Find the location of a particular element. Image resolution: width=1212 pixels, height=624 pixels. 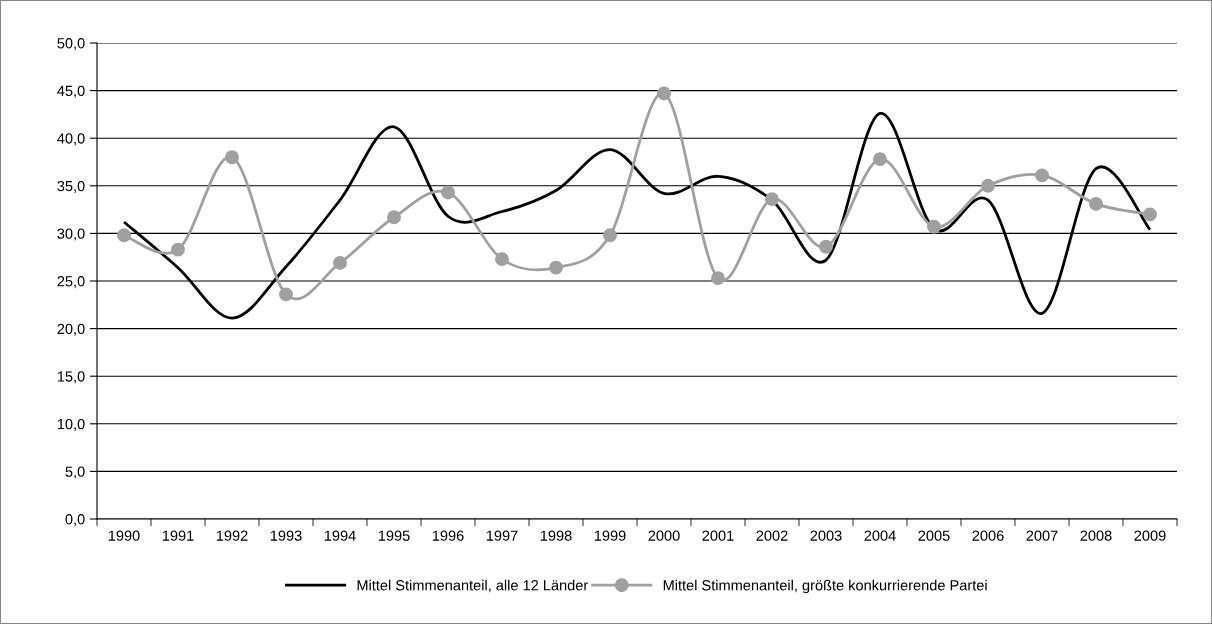

y-tick-label: 5,0 is located at coordinates (75, 472).